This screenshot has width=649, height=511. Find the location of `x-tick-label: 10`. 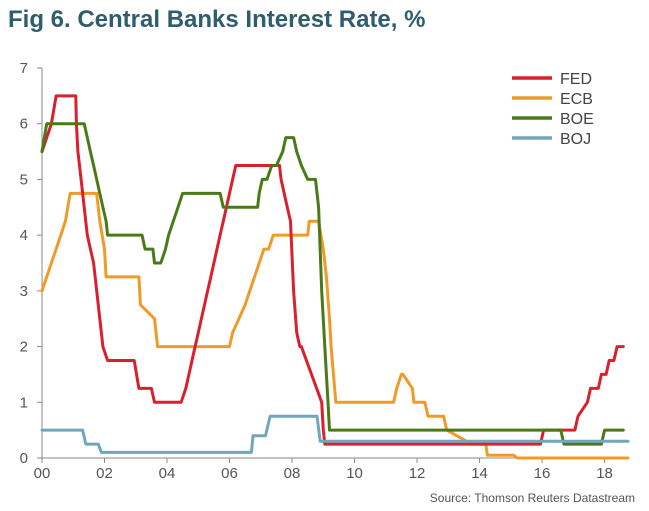

x-tick-label: 10 is located at coordinates (354, 473).